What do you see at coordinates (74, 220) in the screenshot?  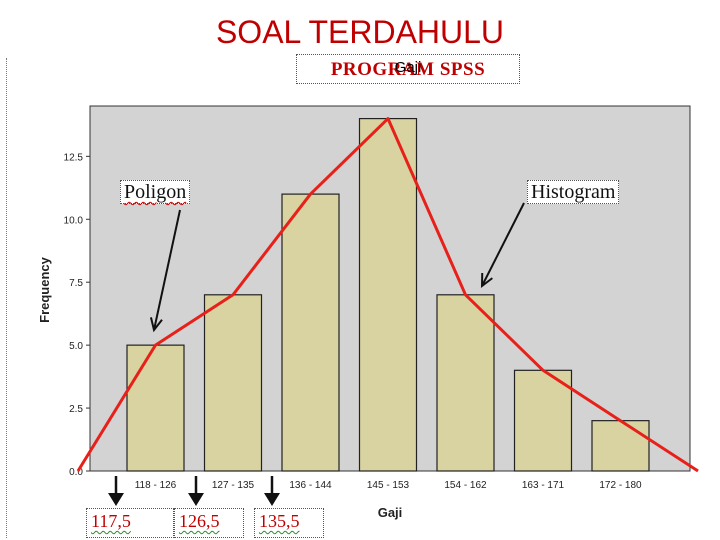 I see `y-tick-label: 10.0` at bounding box center [74, 220].